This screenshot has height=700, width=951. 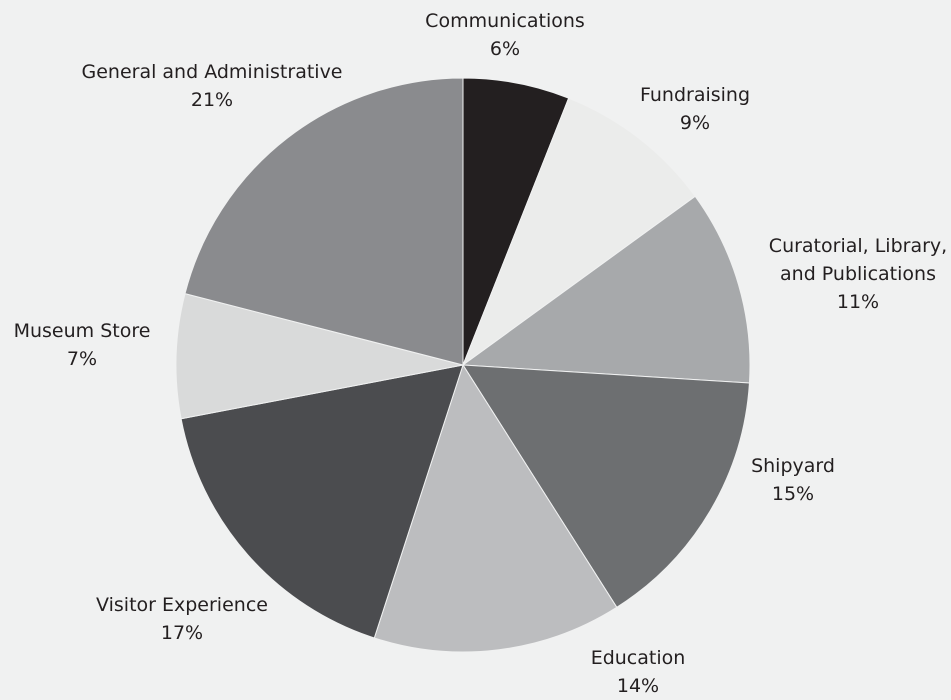 I want to click on slice-label: Education 14%, so click(x=638, y=672).